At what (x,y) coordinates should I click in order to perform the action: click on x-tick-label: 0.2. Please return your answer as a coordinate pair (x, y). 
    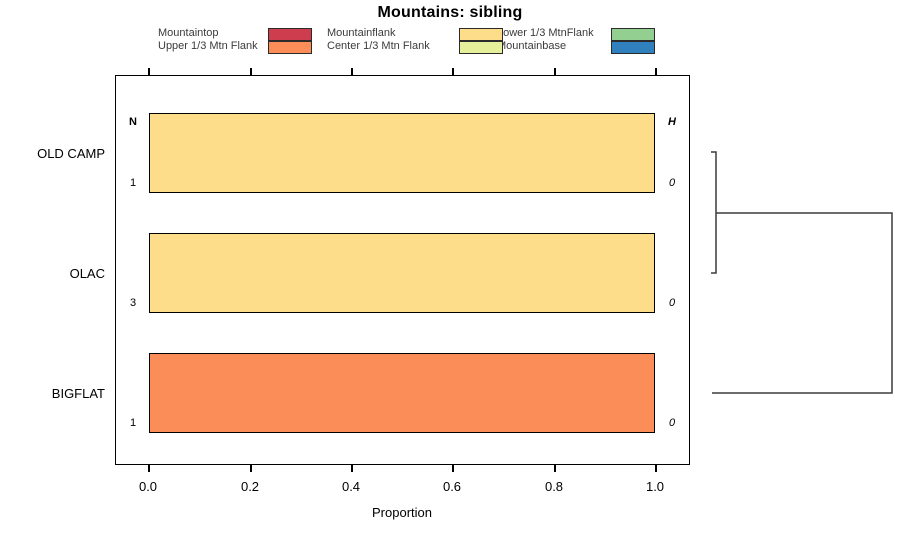
    Looking at the image, I should click on (250, 486).